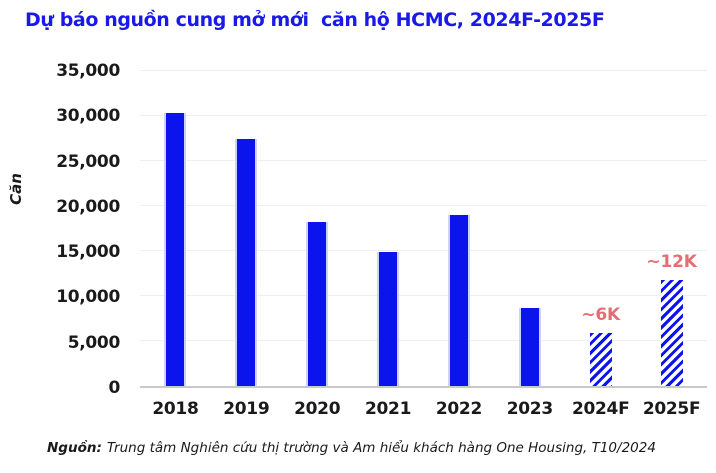  Describe the element at coordinates (600, 409) in the screenshot. I see `x-label-2024f: 2024F` at that location.